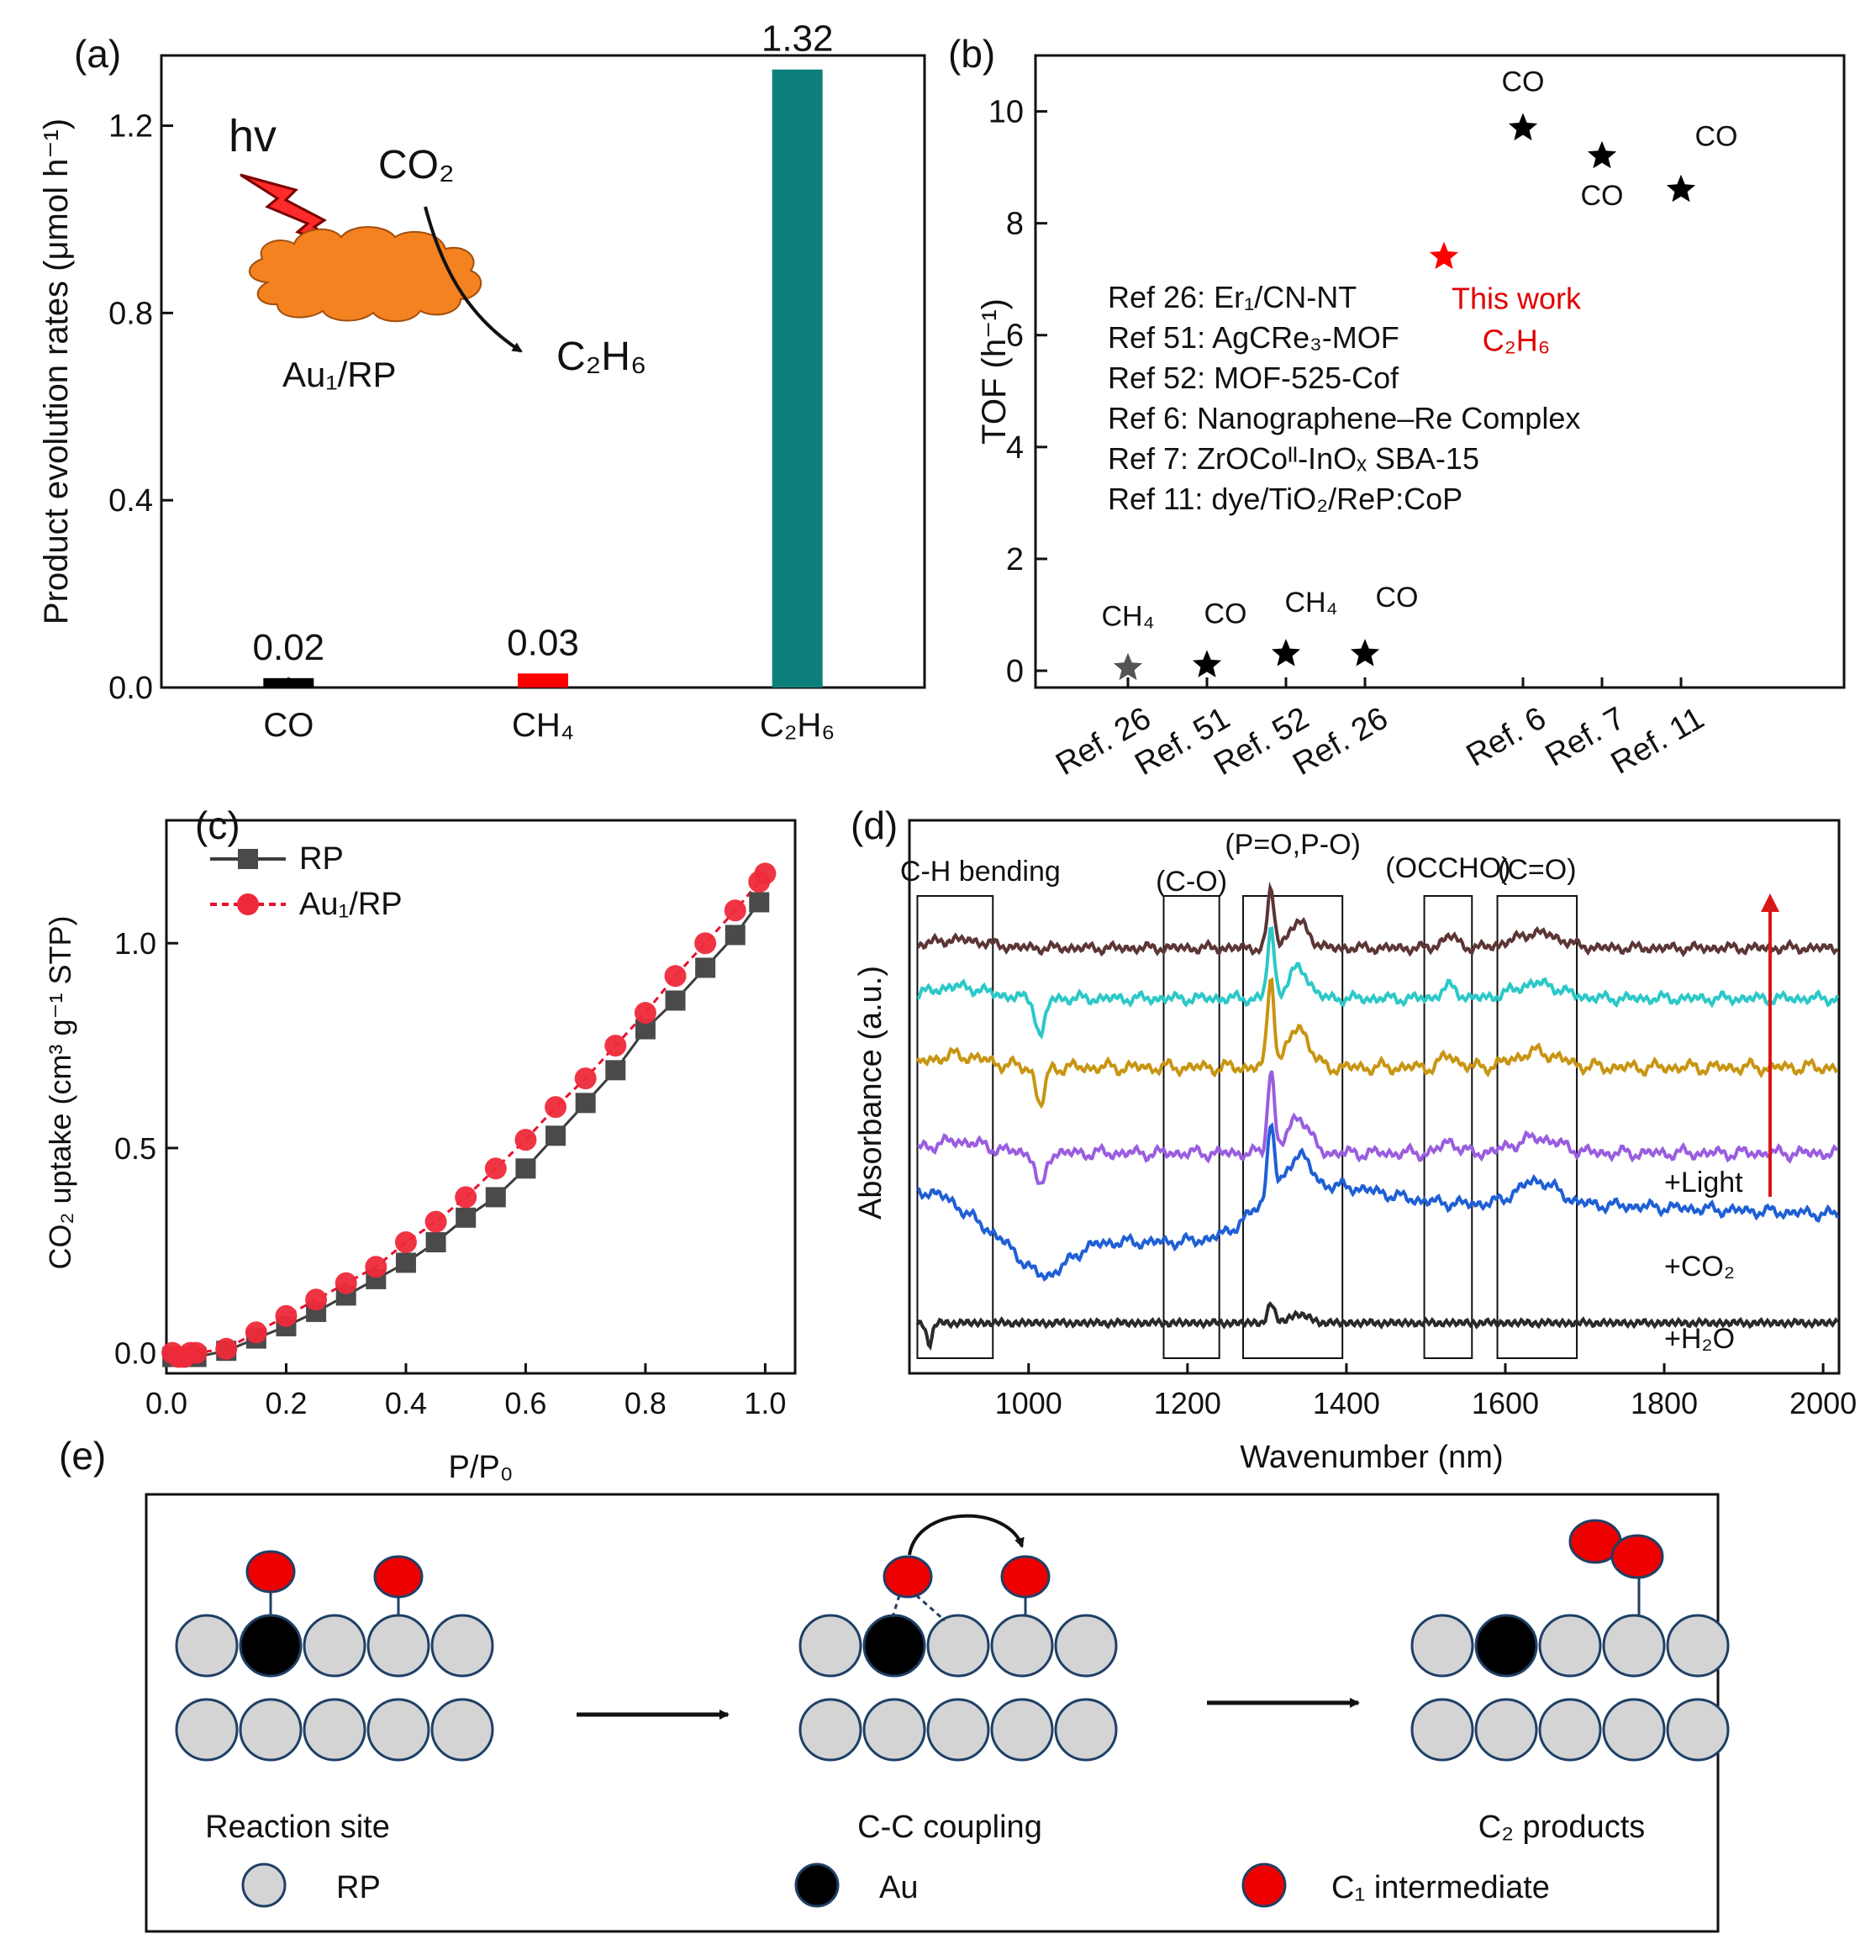 This screenshot has width=1876, height=1960. I want to click on panel-c-xlabel: P/P₀, so click(480, 1467).